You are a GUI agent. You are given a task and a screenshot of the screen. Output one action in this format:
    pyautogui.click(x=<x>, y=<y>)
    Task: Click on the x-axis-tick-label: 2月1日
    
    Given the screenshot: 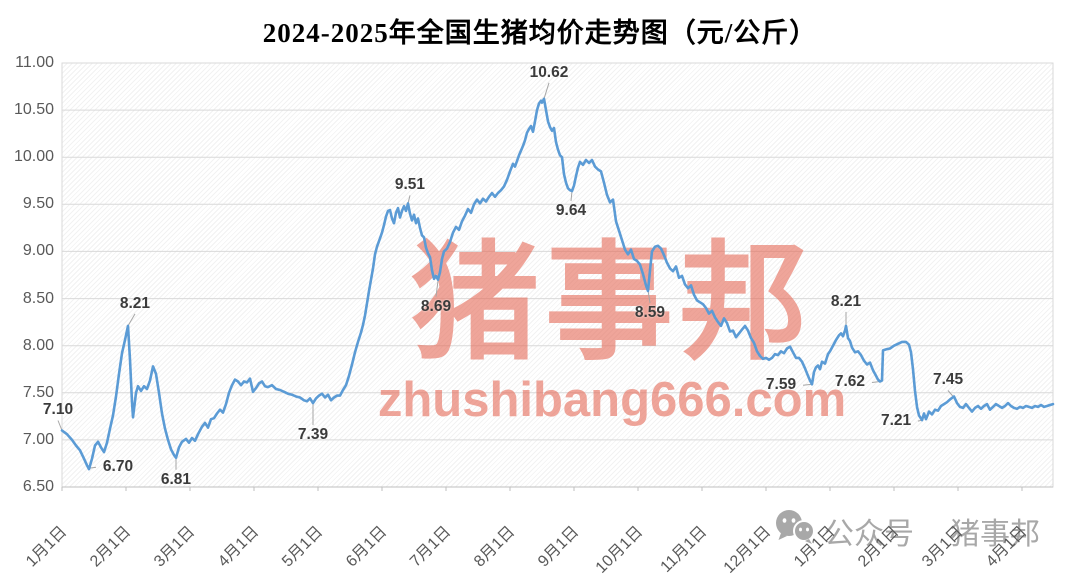 What is the action you would take?
    pyautogui.click(x=111, y=547)
    